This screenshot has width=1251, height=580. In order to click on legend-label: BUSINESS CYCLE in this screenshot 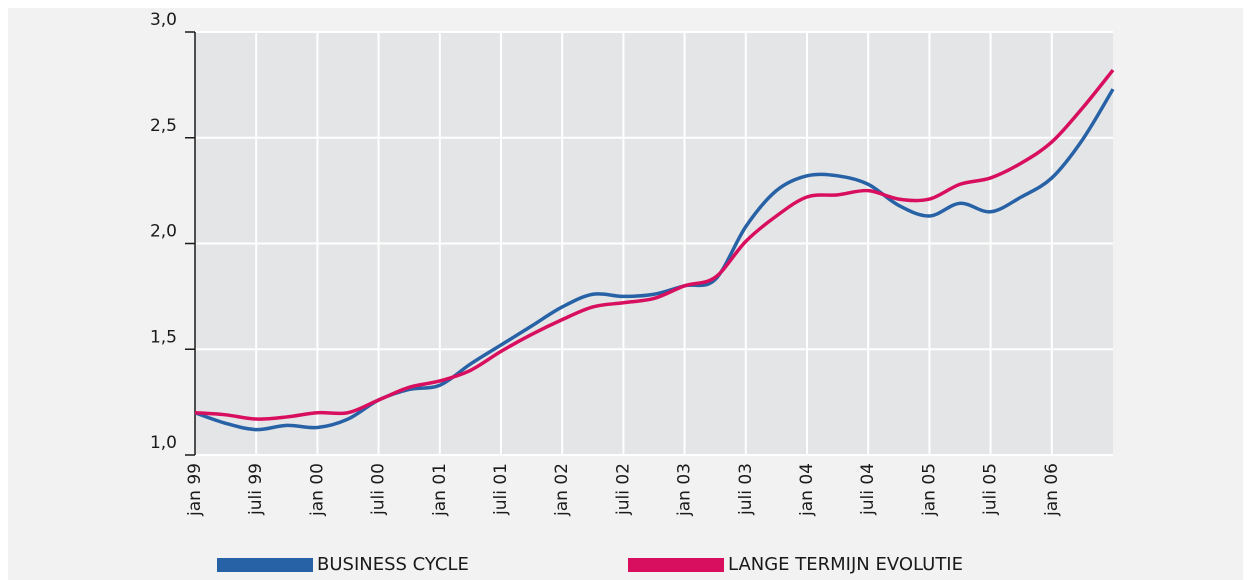, I will do `click(393, 564)`.